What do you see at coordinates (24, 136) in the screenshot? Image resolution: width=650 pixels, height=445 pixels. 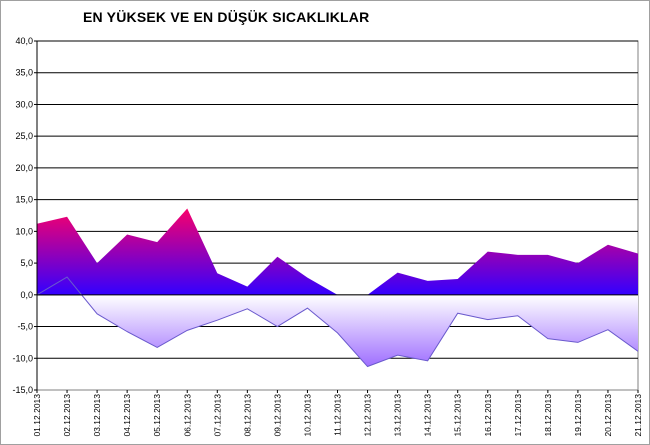 I see `y-tick-label: 25,0` at bounding box center [24, 136].